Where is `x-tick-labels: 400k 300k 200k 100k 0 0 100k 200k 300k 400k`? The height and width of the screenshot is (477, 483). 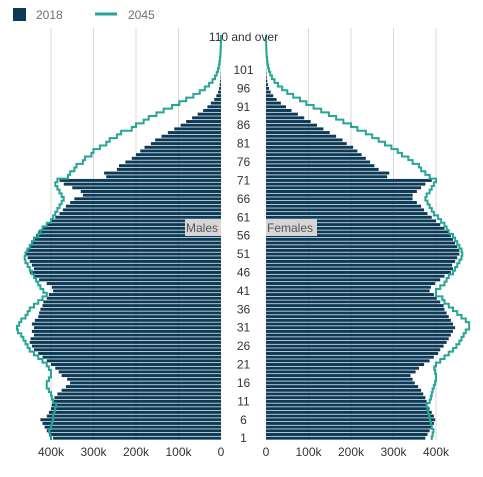 x-tick-labels: 400k 300k 200k 100k 0 0 100k 200k 300k 400k is located at coordinates (244, 452).